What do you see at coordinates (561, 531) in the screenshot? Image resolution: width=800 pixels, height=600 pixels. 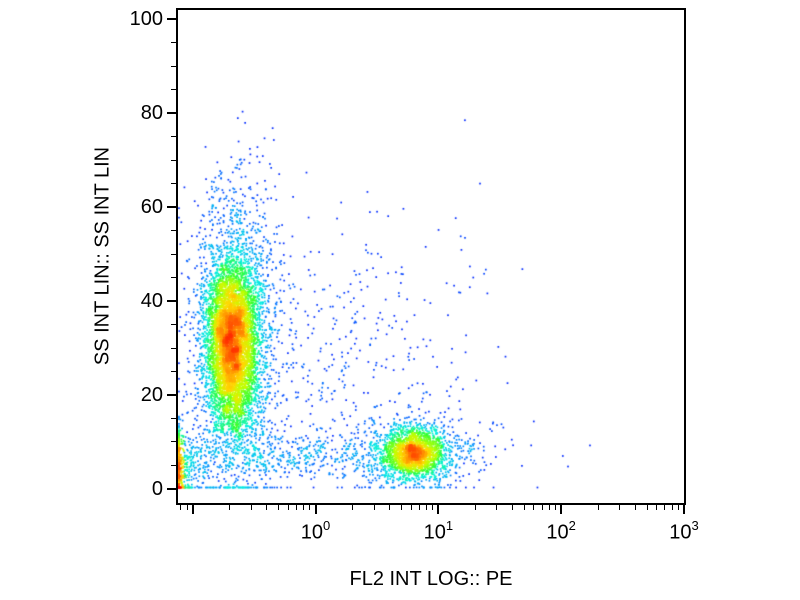 I see `x-tick-label: 10²` at bounding box center [561, 531].